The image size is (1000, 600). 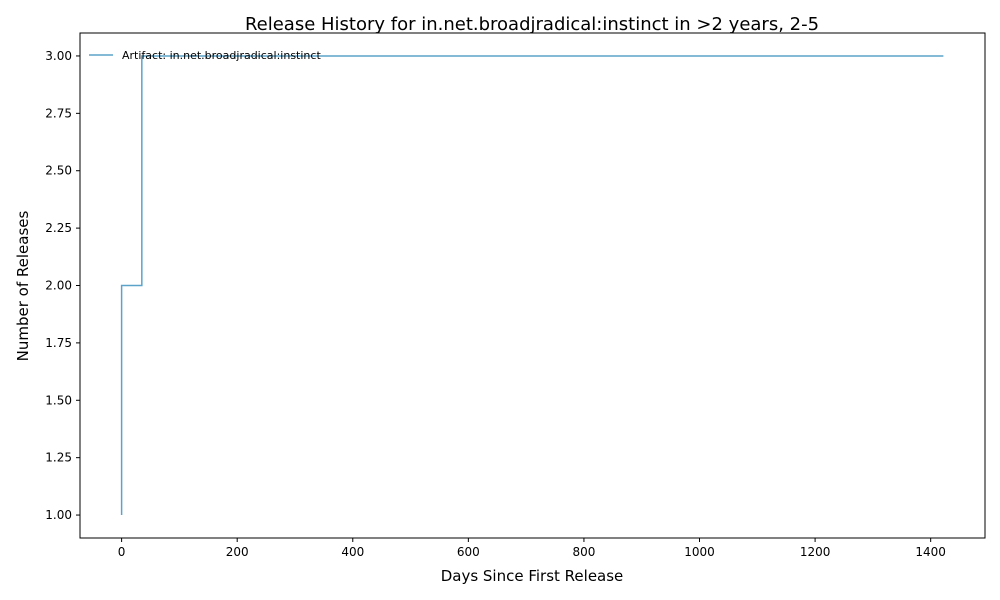 I want to click on legend: Artifact: in.net.broadjradical:instinct, so click(x=205, y=55).